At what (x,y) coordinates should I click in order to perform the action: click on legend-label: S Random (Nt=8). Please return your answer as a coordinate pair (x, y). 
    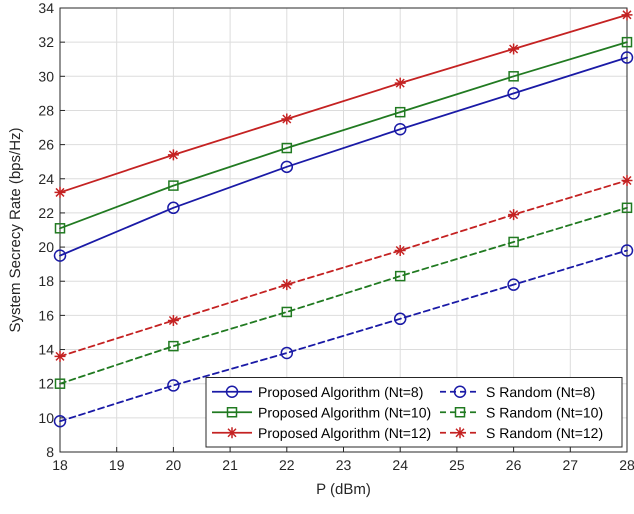
    Looking at the image, I should click on (541, 392).